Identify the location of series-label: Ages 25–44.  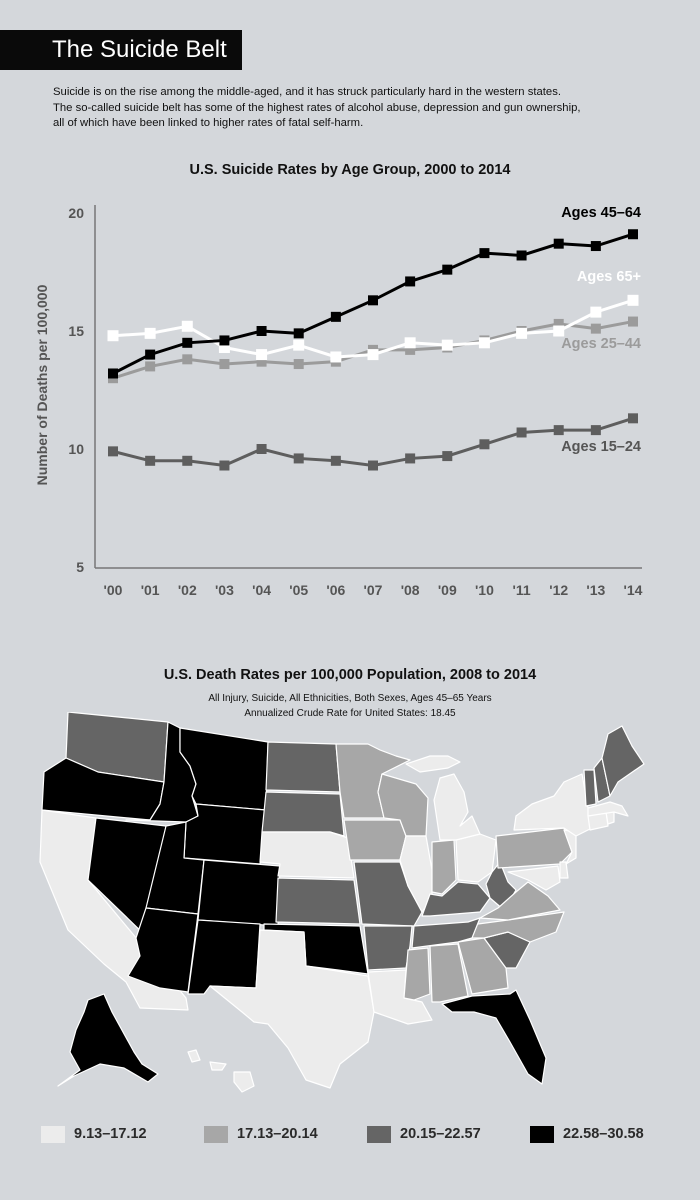
(601, 344).